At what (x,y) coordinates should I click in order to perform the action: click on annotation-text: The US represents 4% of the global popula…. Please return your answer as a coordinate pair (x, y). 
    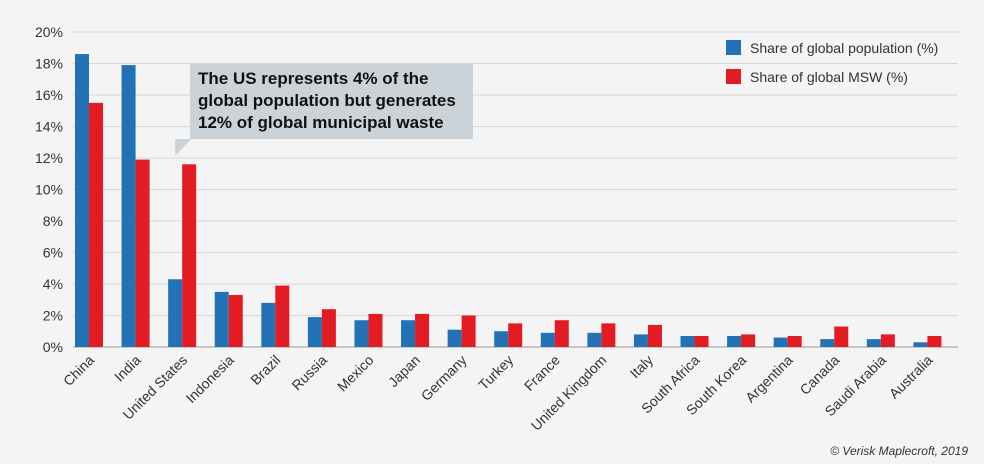
    Looking at the image, I should click on (327, 100).